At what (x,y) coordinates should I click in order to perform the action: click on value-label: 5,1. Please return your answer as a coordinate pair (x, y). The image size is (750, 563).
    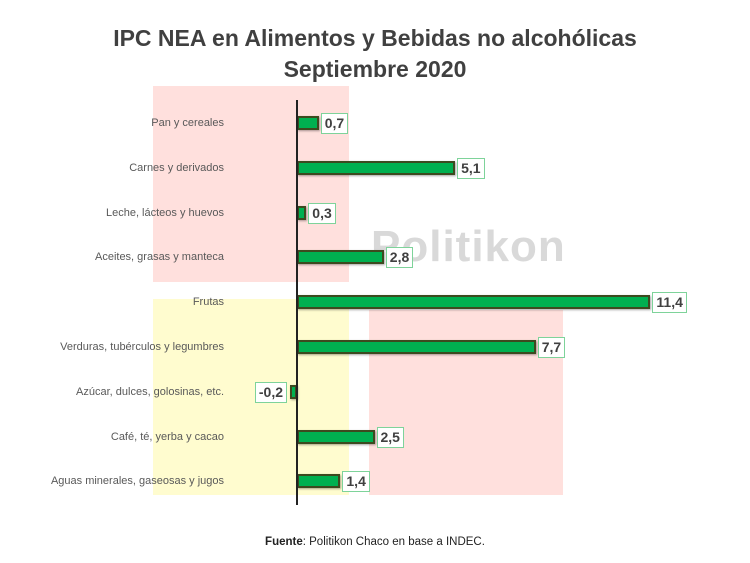
    Looking at the image, I should click on (471, 168).